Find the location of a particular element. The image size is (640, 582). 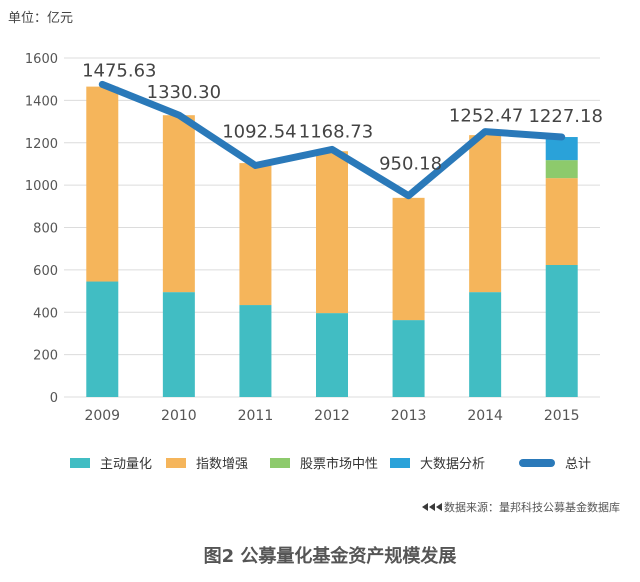

bar-active-quant-2014 is located at coordinates (485, 344).